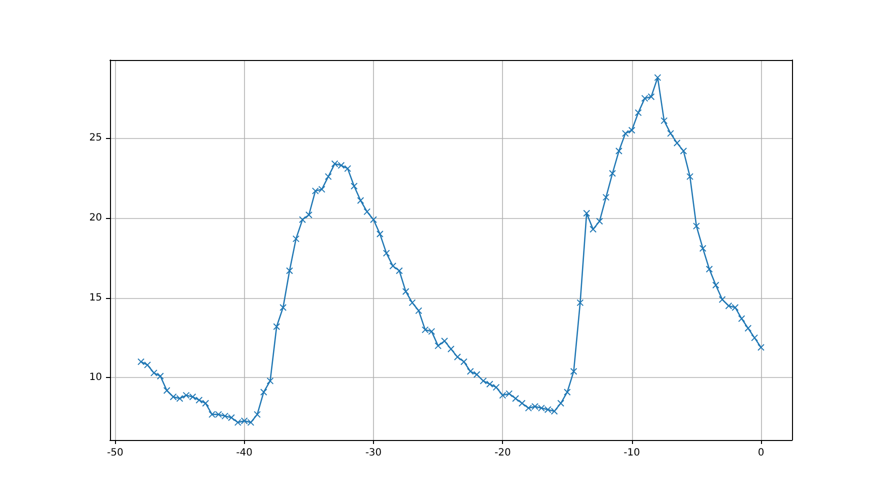 Image resolution: width=880 pixels, height=495 pixels. Describe the element at coordinates (95, 298) in the screenshot. I see `y-tick-label: 15` at that location.